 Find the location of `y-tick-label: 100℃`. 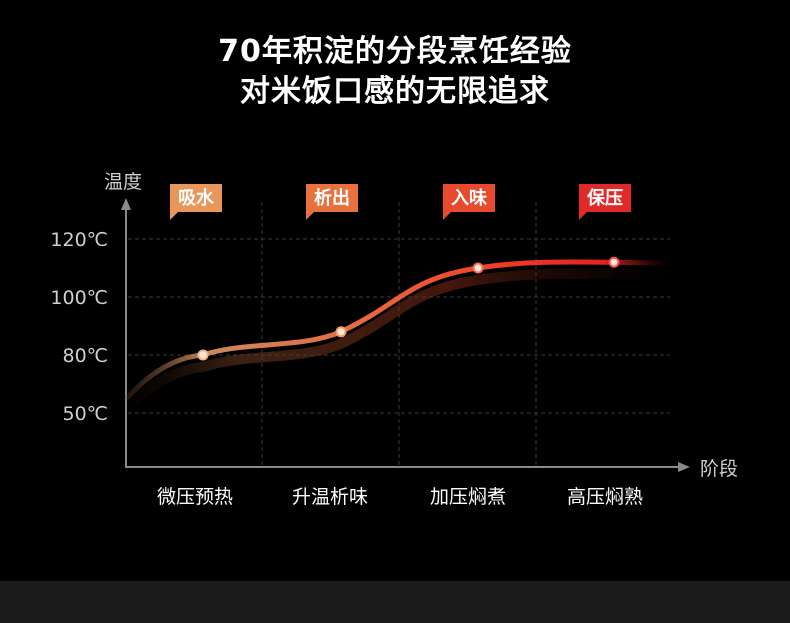

y-tick-label: 100℃ is located at coordinates (79, 298).